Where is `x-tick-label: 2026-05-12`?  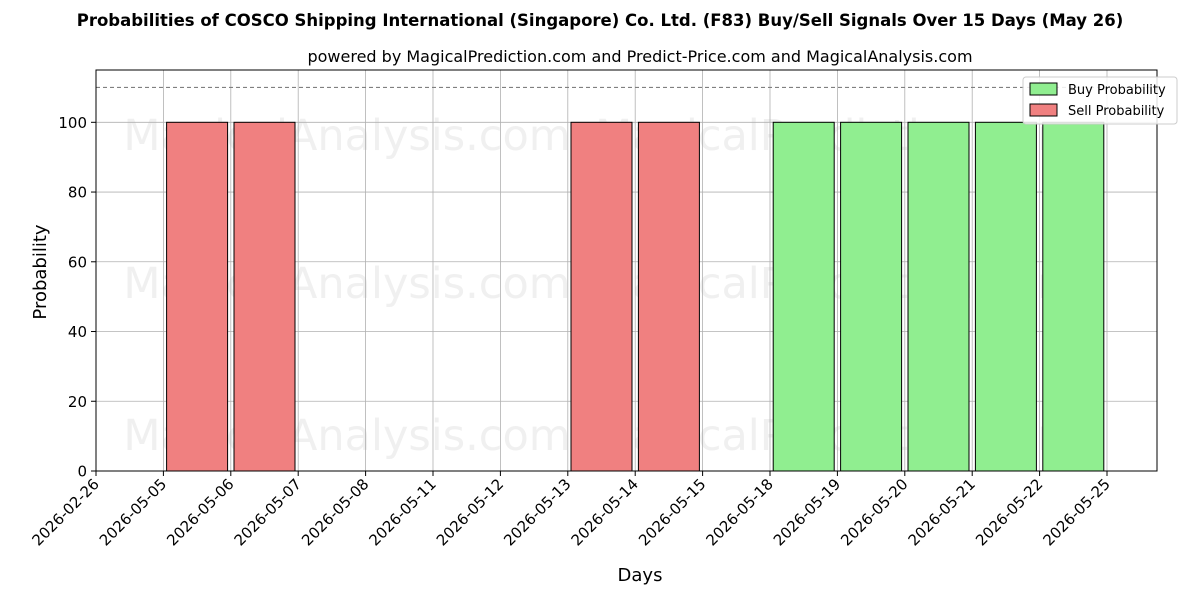
x-tick-label: 2026-05-12 is located at coordinates (470, 512).